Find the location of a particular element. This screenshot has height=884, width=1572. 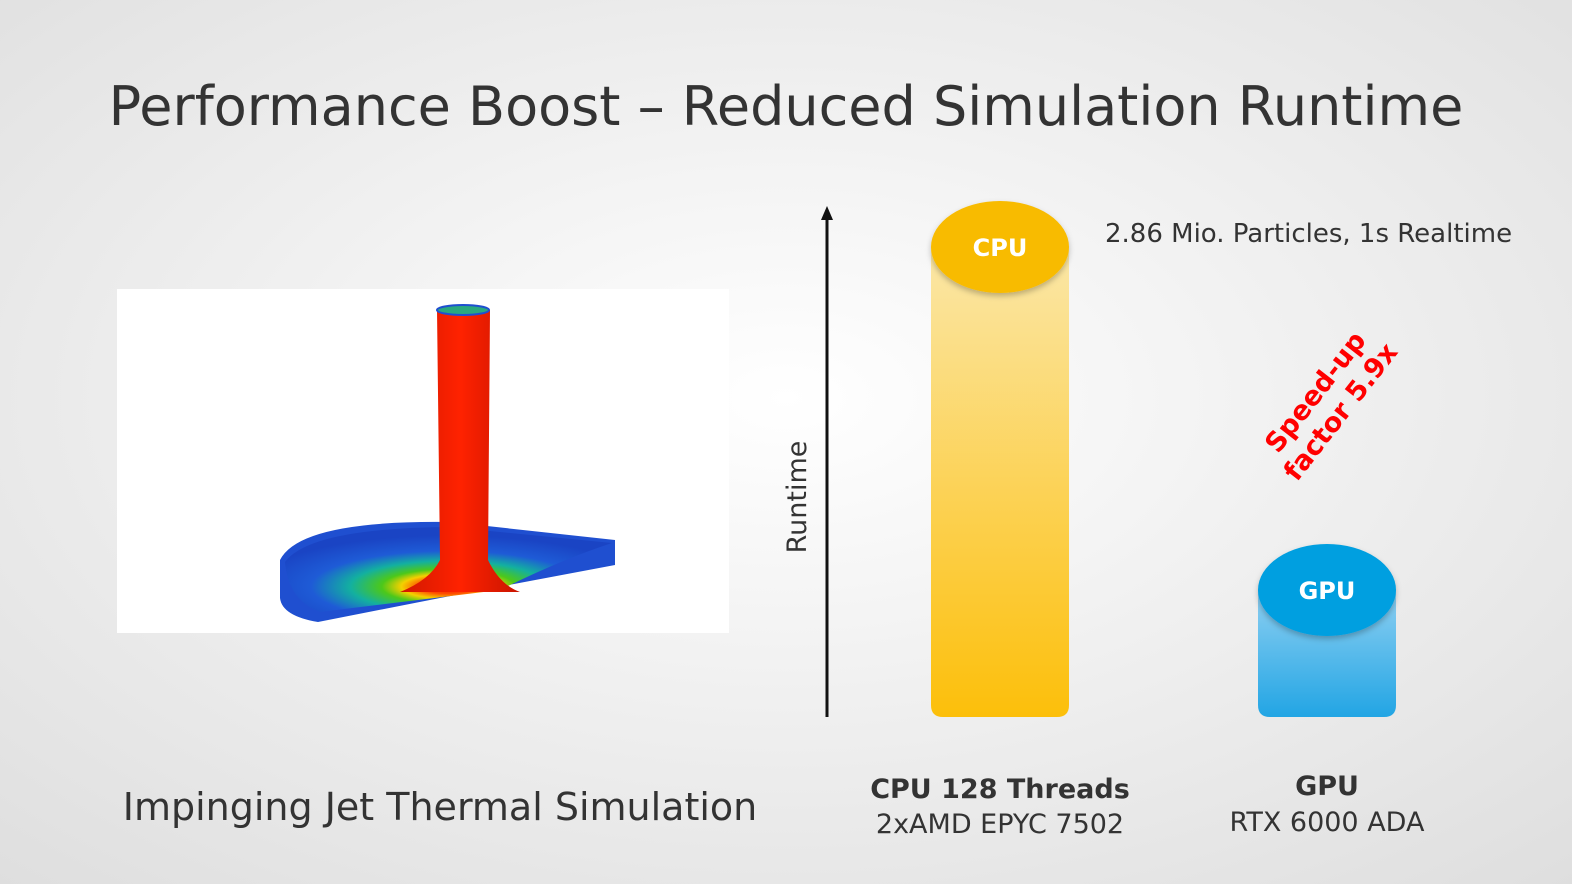

bar-label: GPU is located at coordinates (1327, 786).